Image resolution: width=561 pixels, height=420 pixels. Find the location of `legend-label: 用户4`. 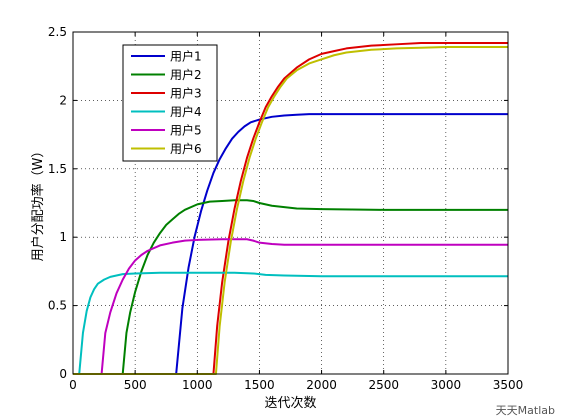

legend-label: 用户4 is located at coordinates (186, 111).